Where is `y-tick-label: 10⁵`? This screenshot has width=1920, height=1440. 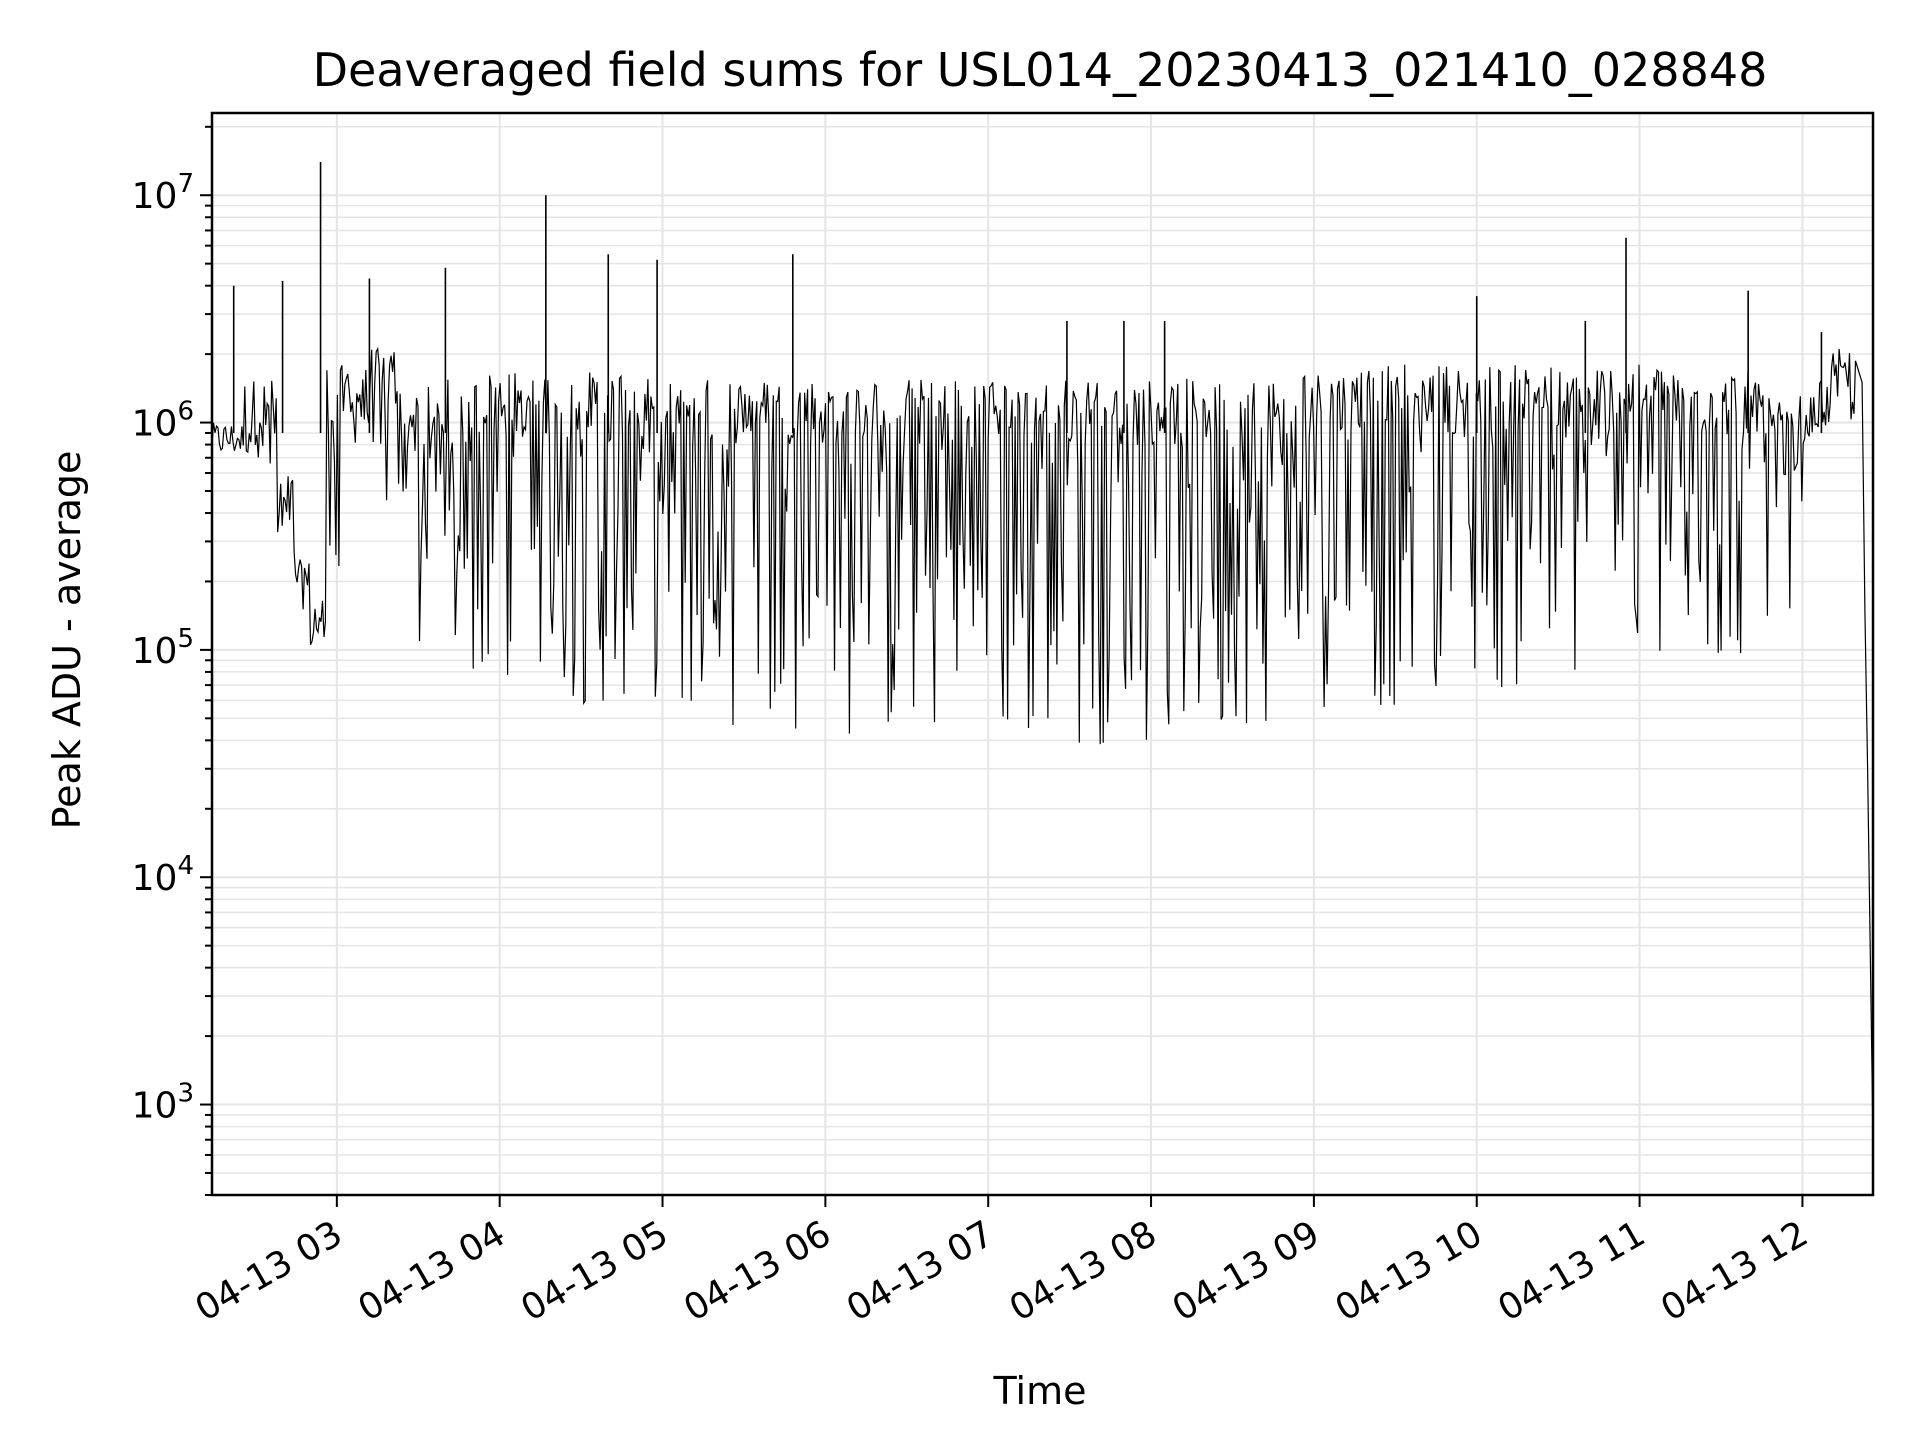 y-tick-label: 10⁵ is located at coordinates (163, 648).